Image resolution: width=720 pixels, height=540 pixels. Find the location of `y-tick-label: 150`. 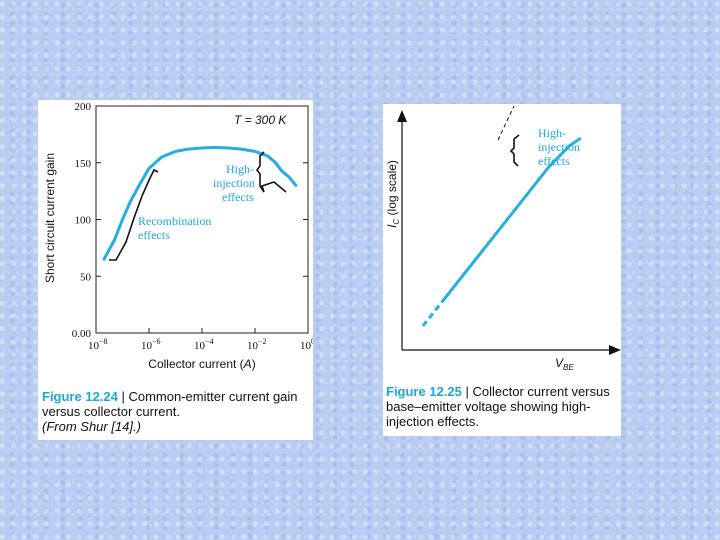

y-tick-label: 150 is located at coordinates (83, 164).